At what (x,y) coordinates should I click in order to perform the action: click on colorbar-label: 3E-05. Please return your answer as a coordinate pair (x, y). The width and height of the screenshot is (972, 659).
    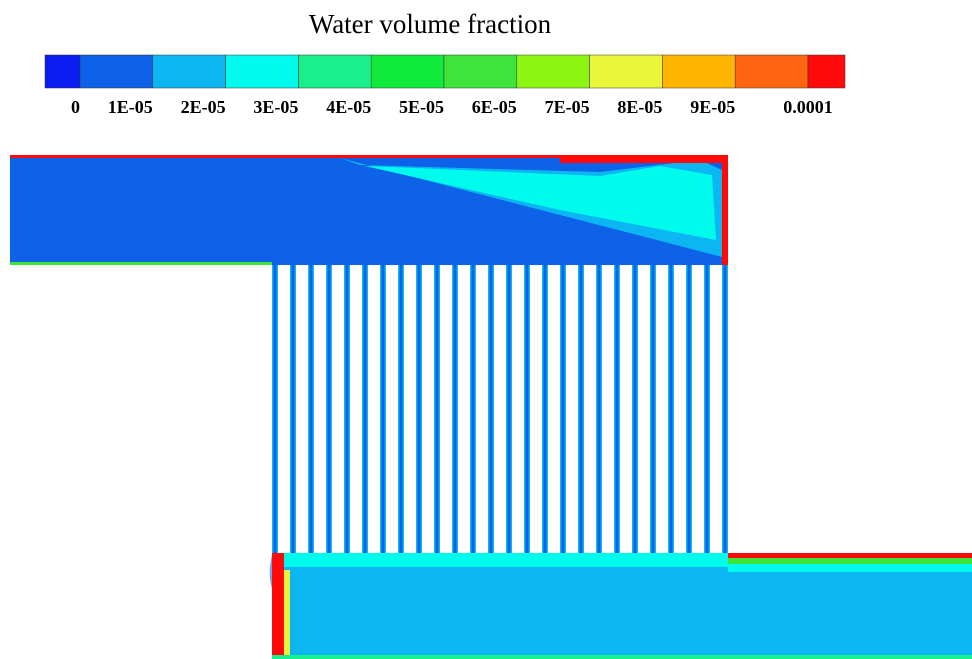
    Looking at the image, I should click on (275, 107).